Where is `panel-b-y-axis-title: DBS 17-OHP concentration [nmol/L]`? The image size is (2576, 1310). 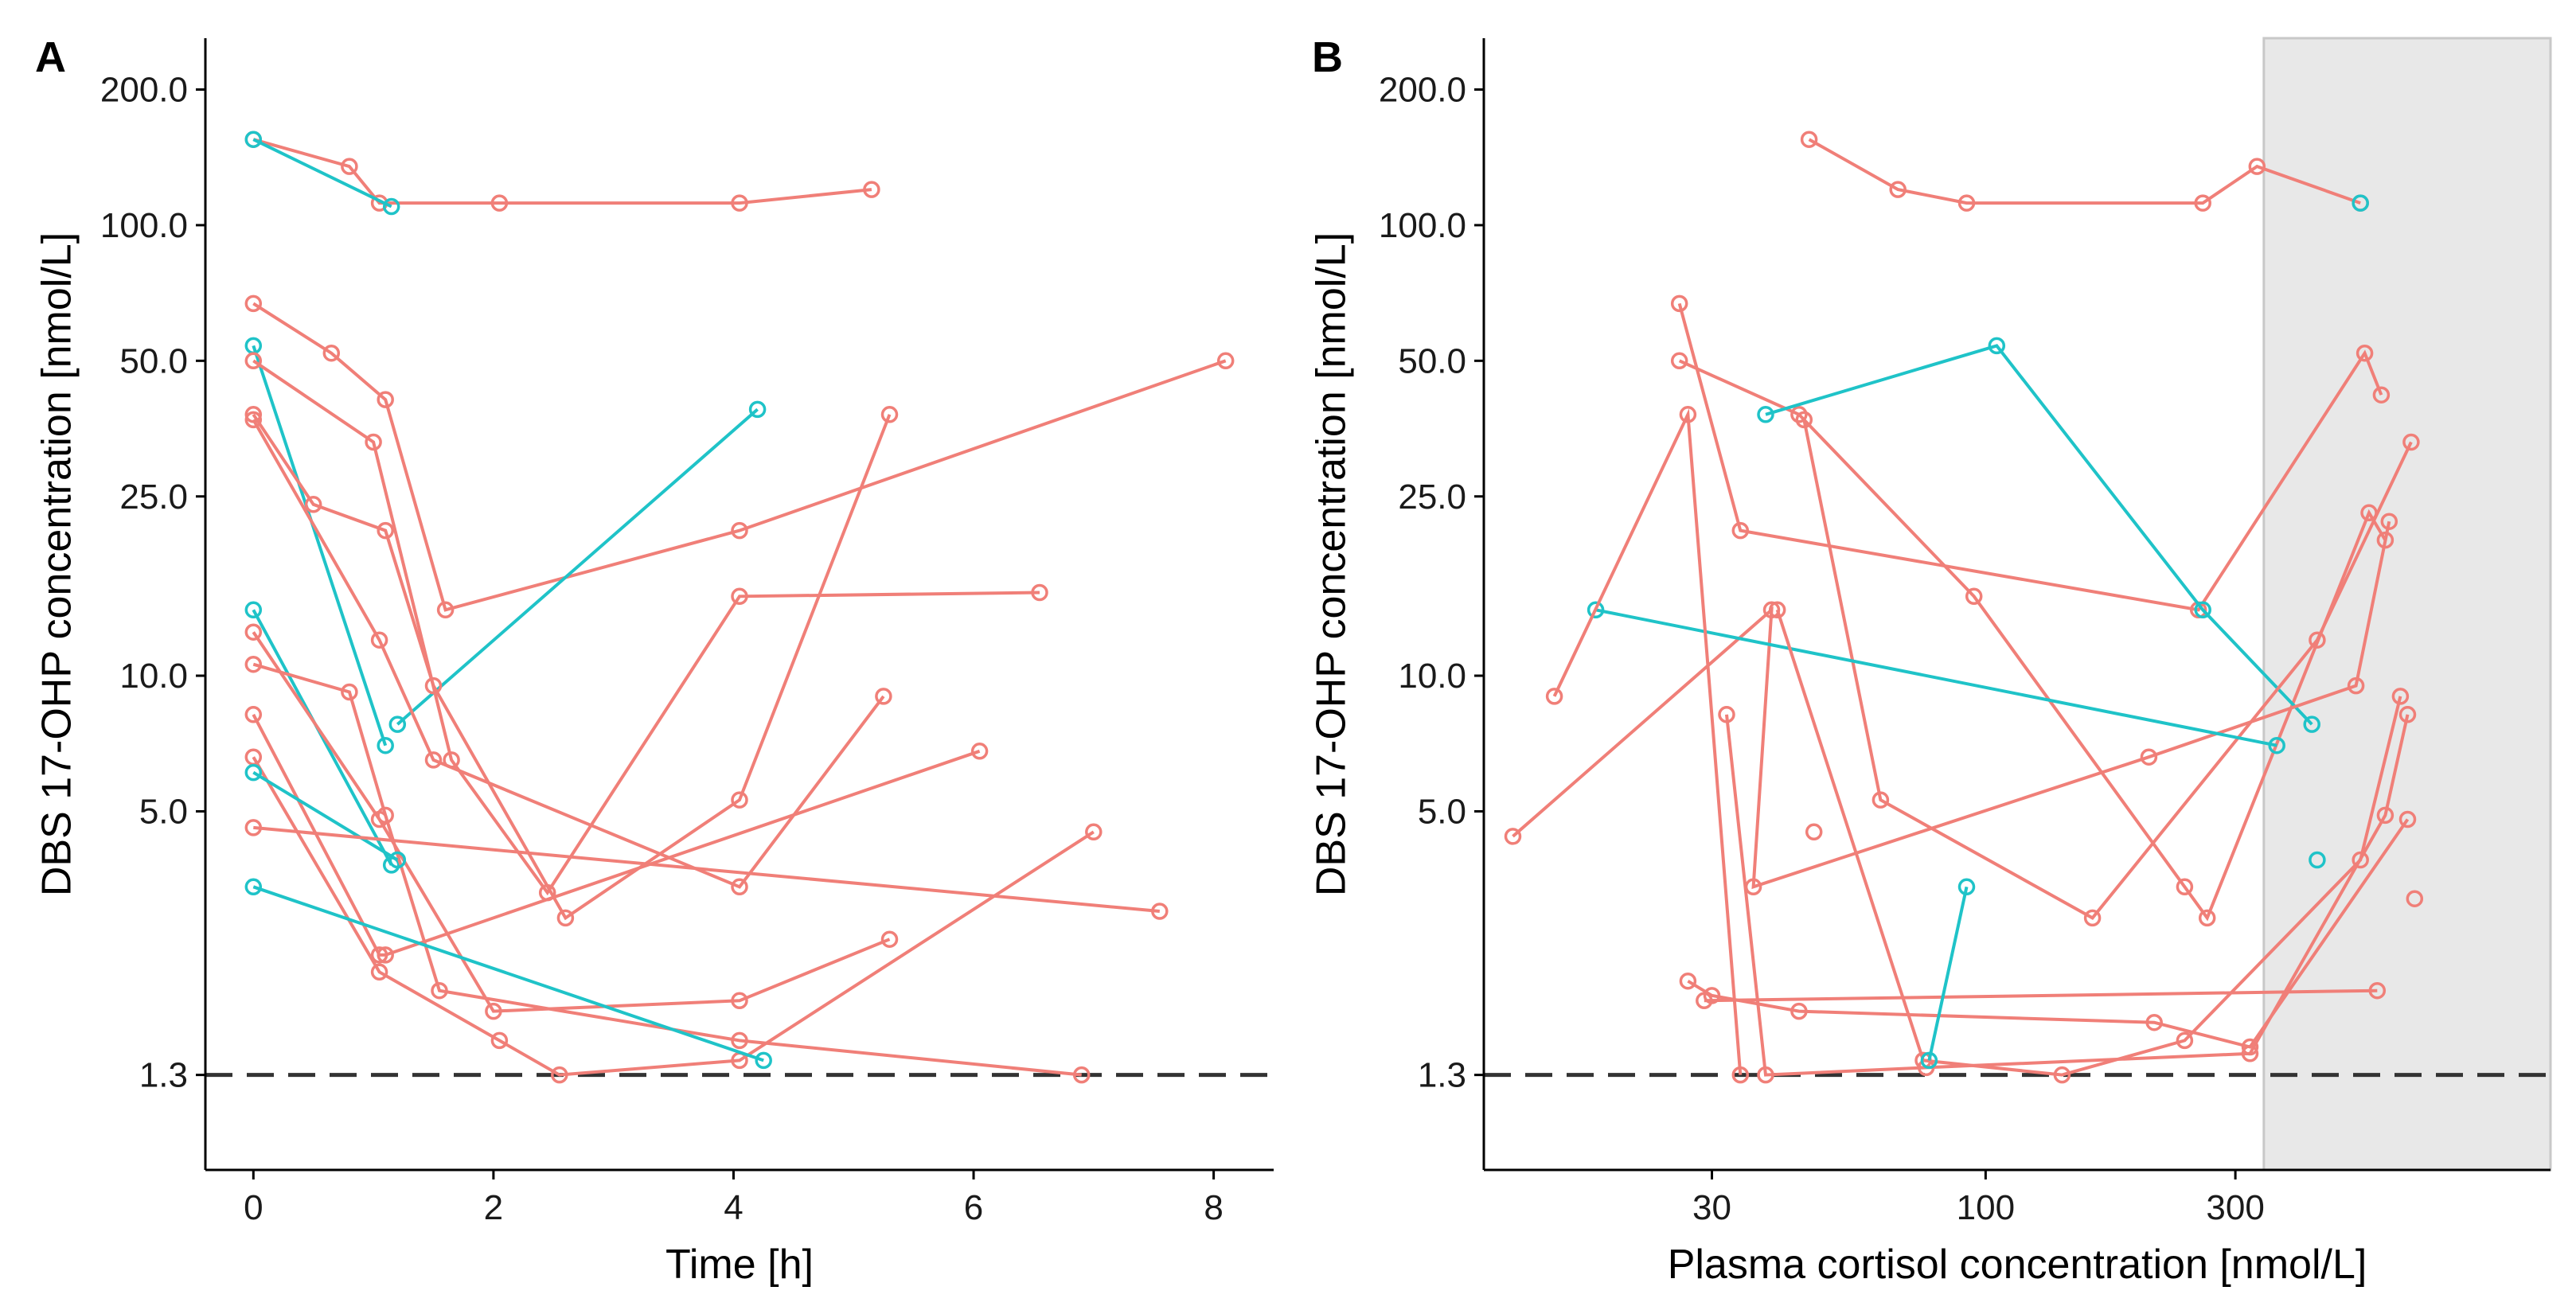
panel-b-y-axis-title: DBS 17-OHP concentration [nmol/L] is located at coordinates (1332, 564).